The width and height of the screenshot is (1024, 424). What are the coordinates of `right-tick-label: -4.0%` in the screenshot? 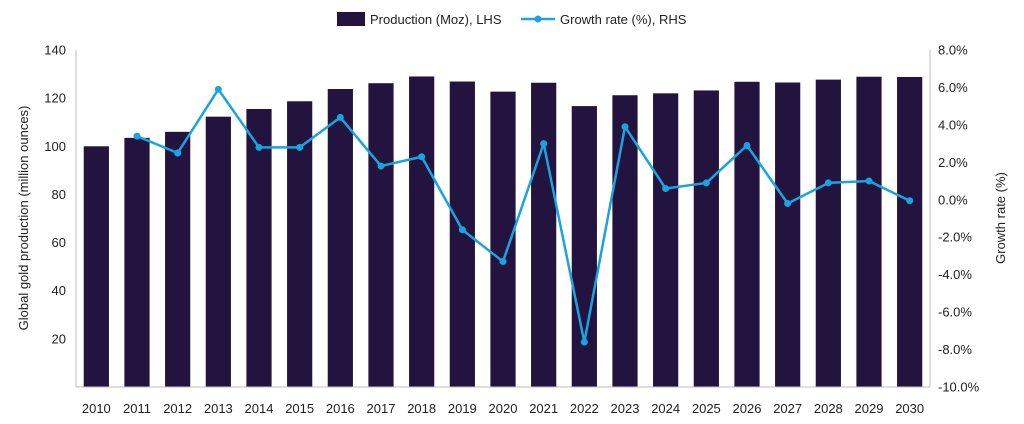 It's located at (955, 274).